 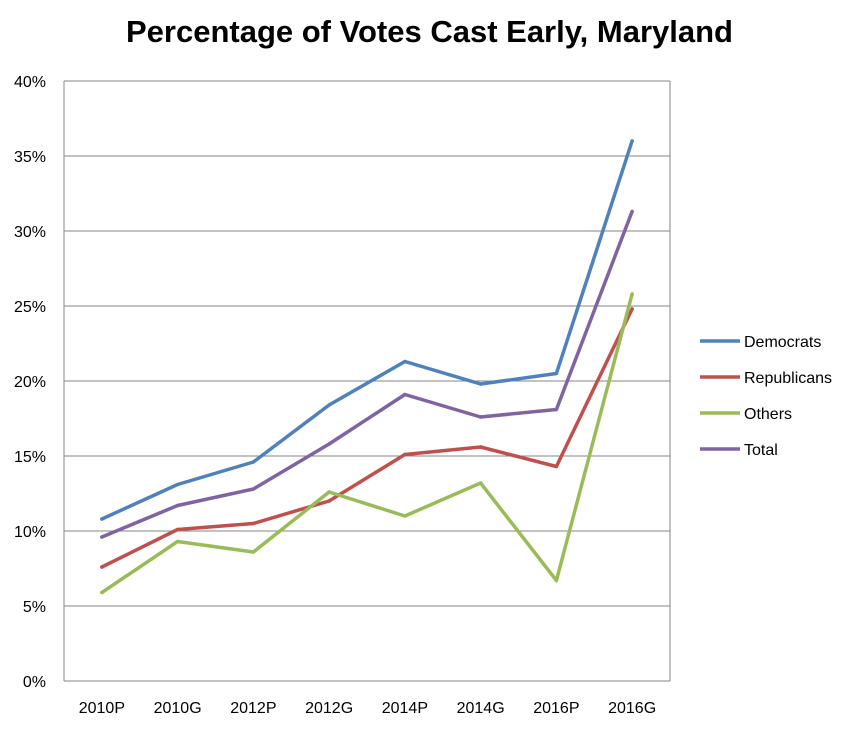 I want to click on x-tick-label: 2014G, so click(x=481, y=708).